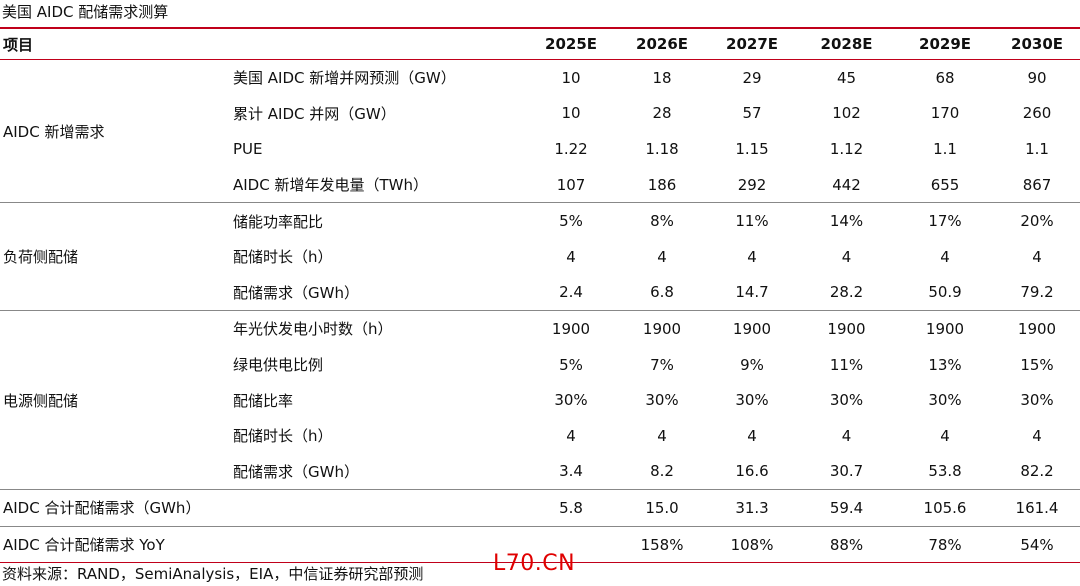 This screenshot has height=586, width=1080. I want to click on value-cell: 102, so click(846, 113).